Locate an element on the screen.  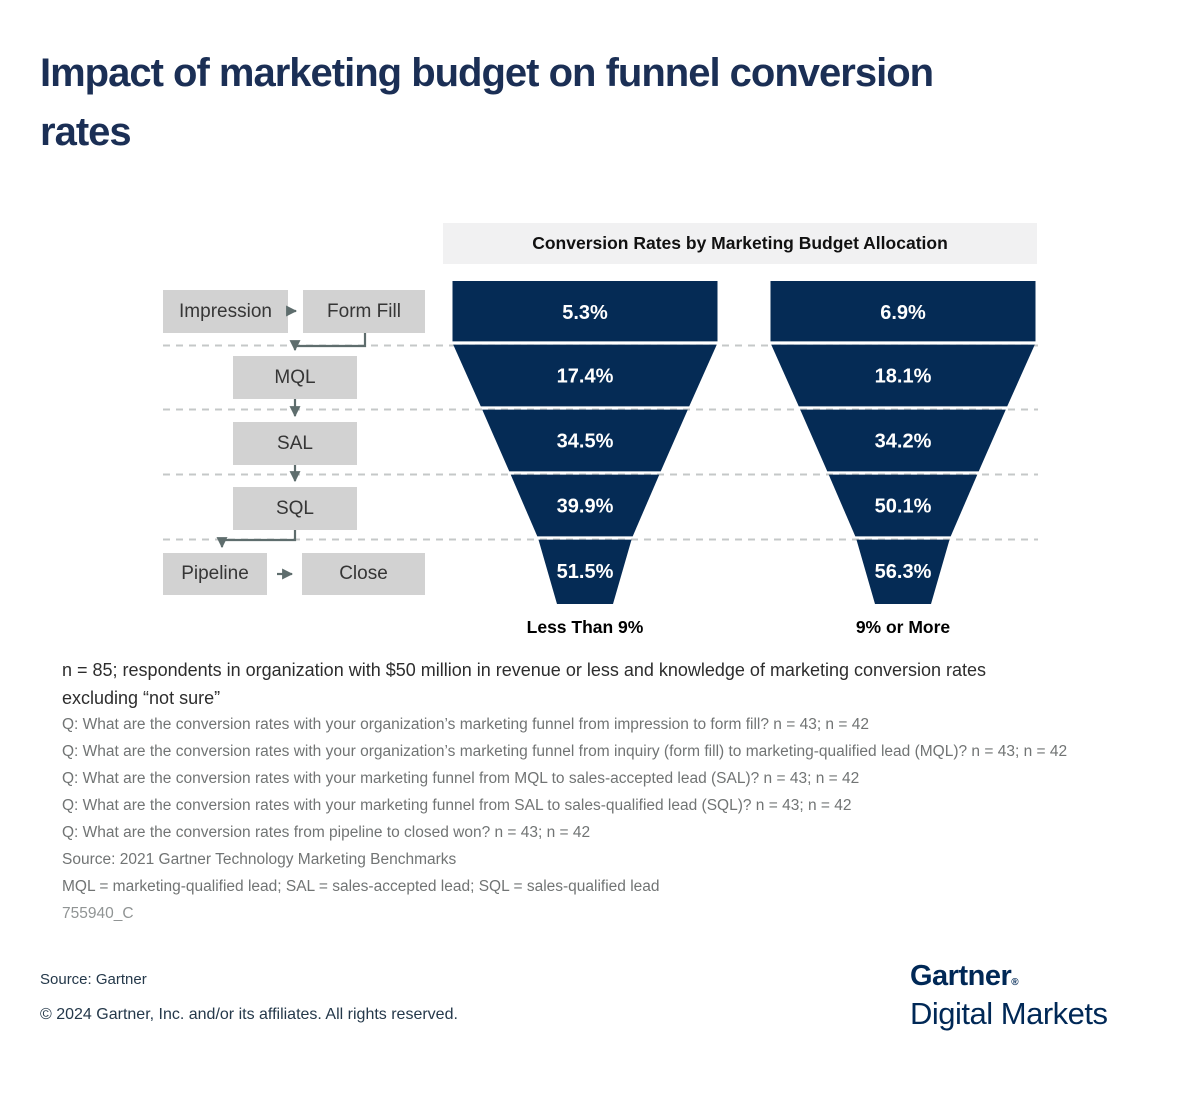
logo-digital-markets-text: Digital Markets is located at coordinates (1009, 1013).